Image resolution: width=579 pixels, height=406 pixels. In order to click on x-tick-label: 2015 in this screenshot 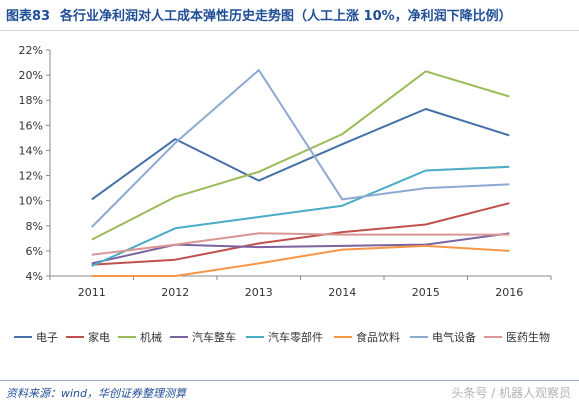, I will do `click(426, 292)`.